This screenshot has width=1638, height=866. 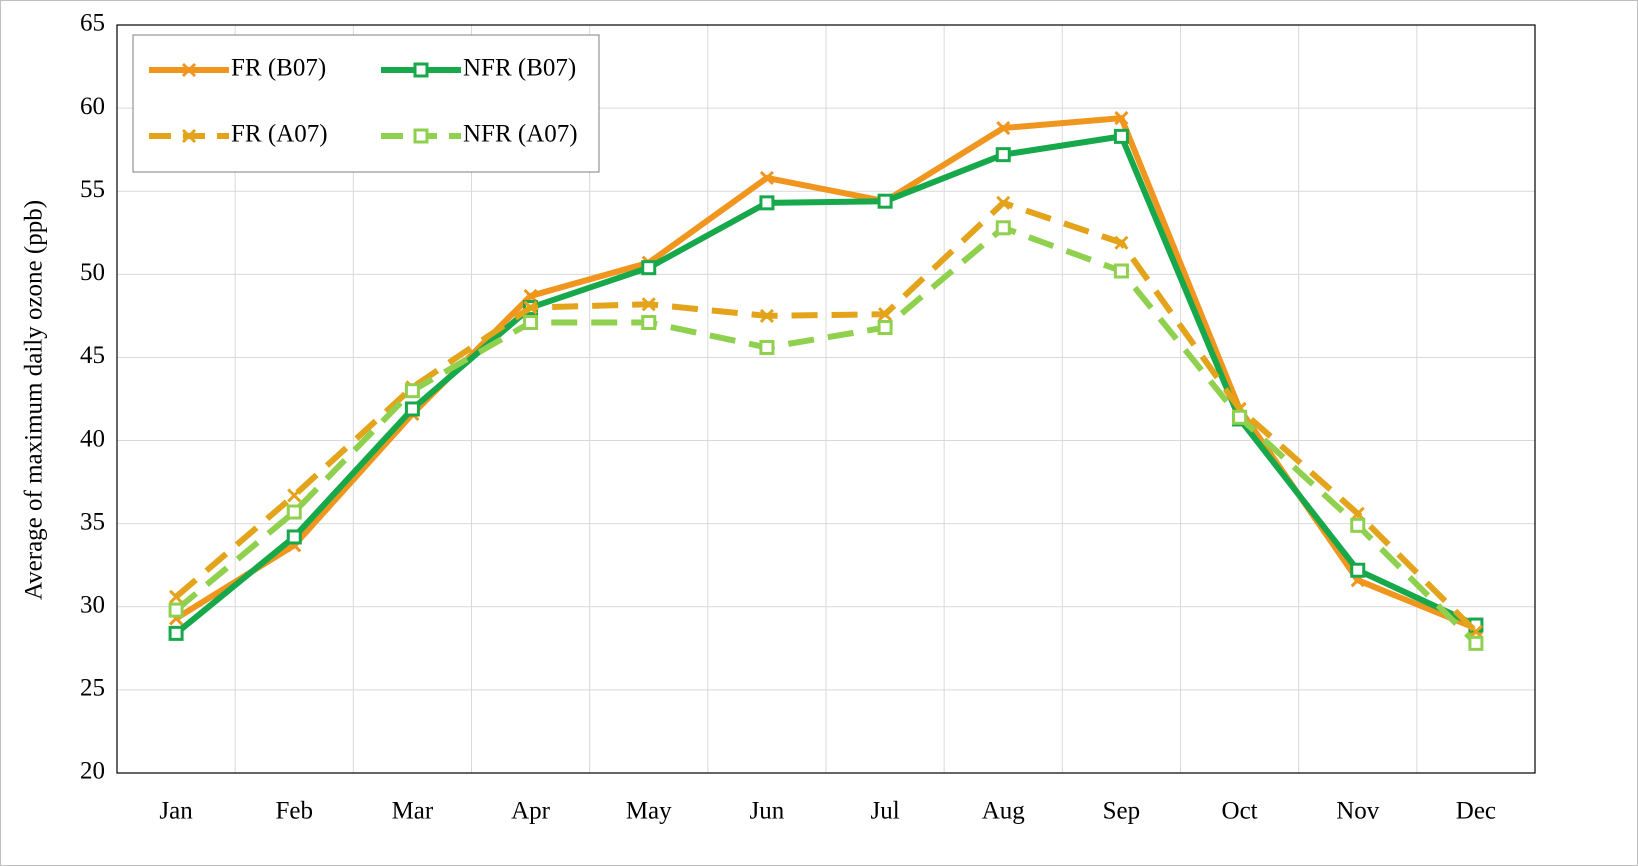 I want to click on x-tick-label: Dec, so click(x=1476, y=811).